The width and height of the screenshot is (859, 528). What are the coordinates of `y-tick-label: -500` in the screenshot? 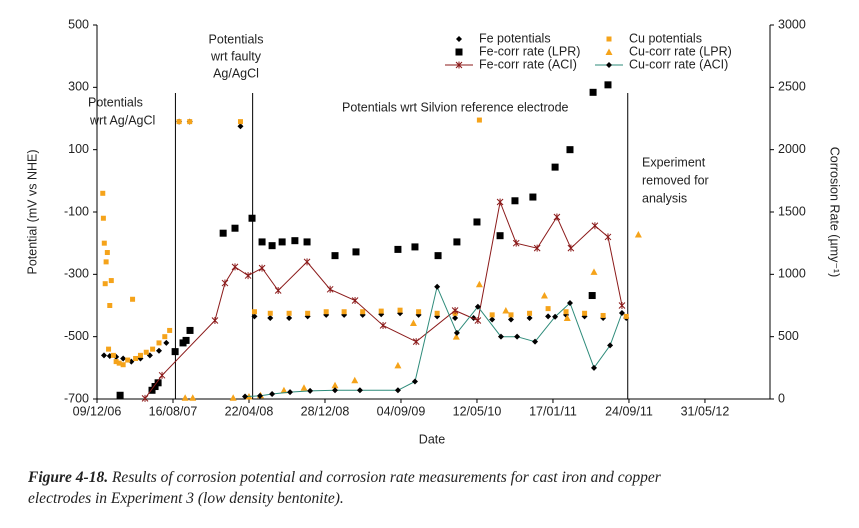 It's located at (76, 336).